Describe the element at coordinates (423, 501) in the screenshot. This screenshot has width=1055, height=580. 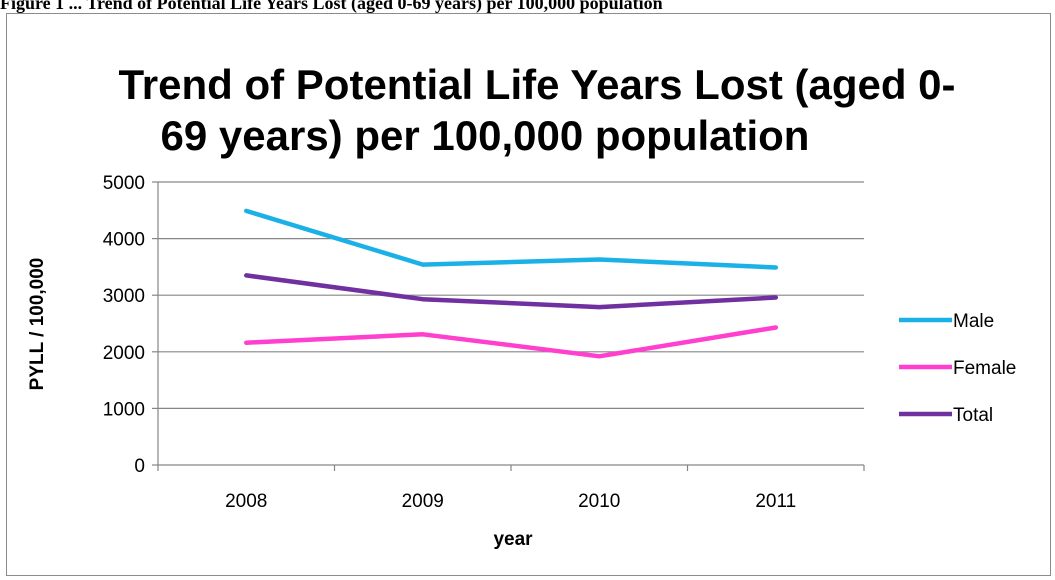
I see `x-tick-label: 2009` at that location.